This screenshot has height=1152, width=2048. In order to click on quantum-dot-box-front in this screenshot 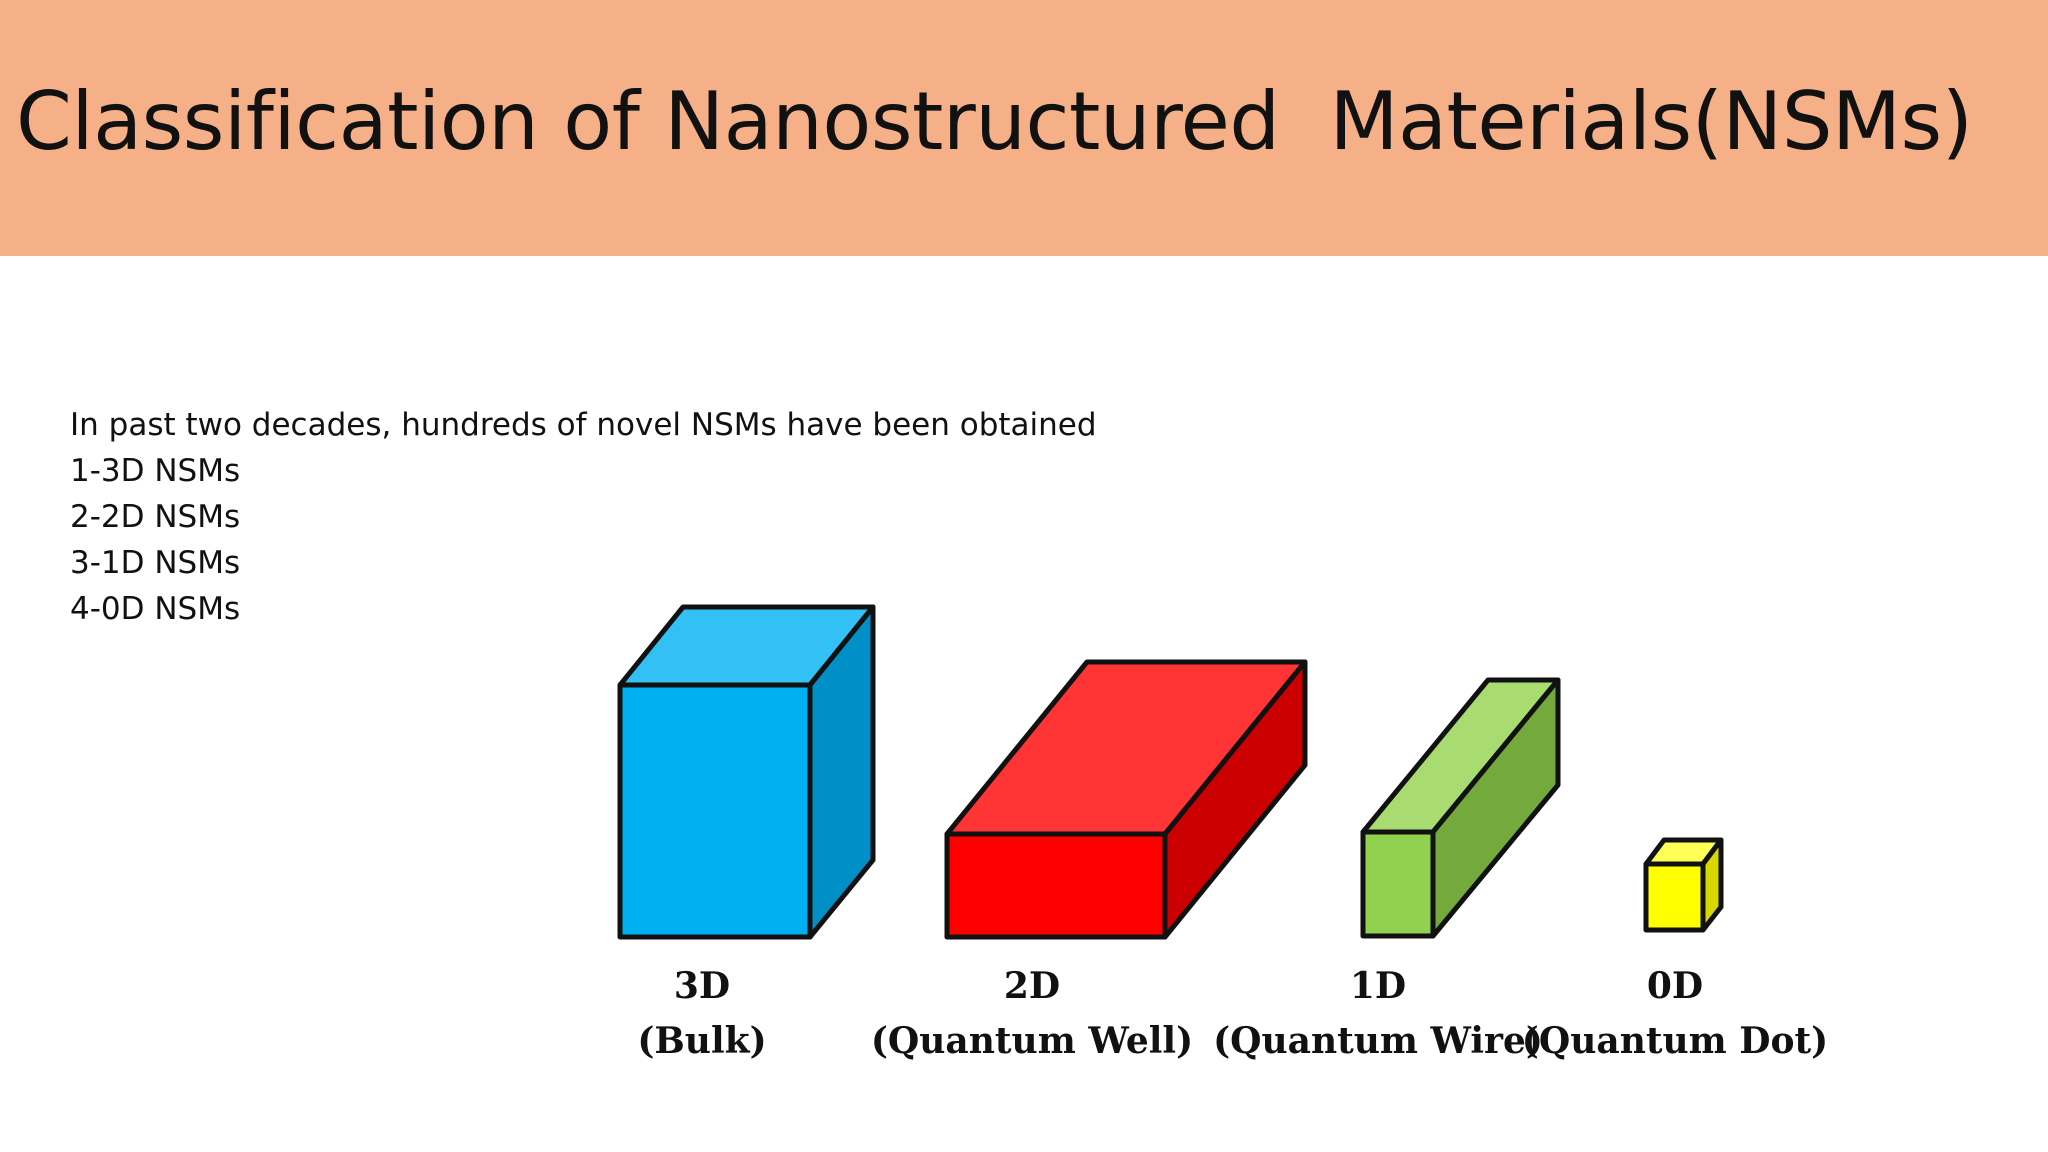, I will do `click(1674, 897)`.